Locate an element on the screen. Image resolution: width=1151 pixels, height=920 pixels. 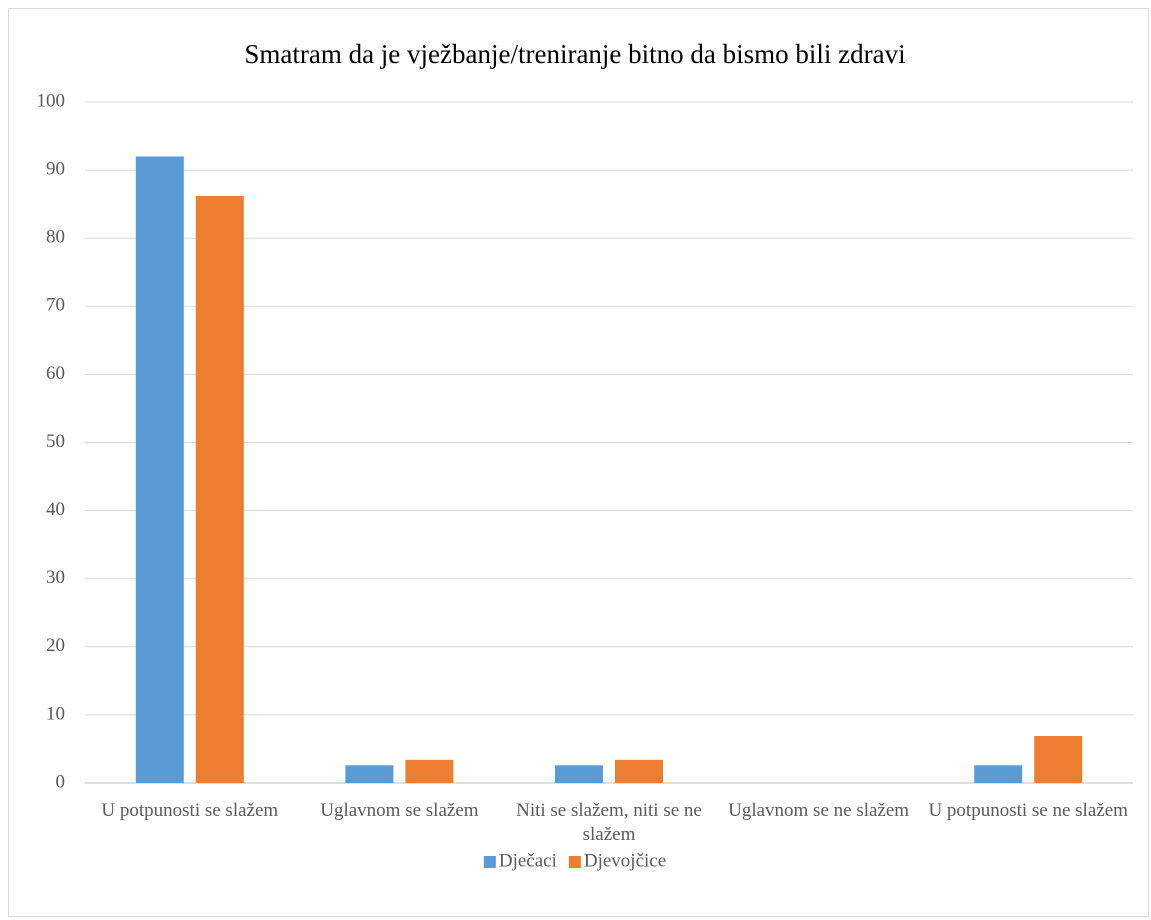
x-tick-label: Niti se slažem, niti se ne slažem is located at coordinates (609, 822).